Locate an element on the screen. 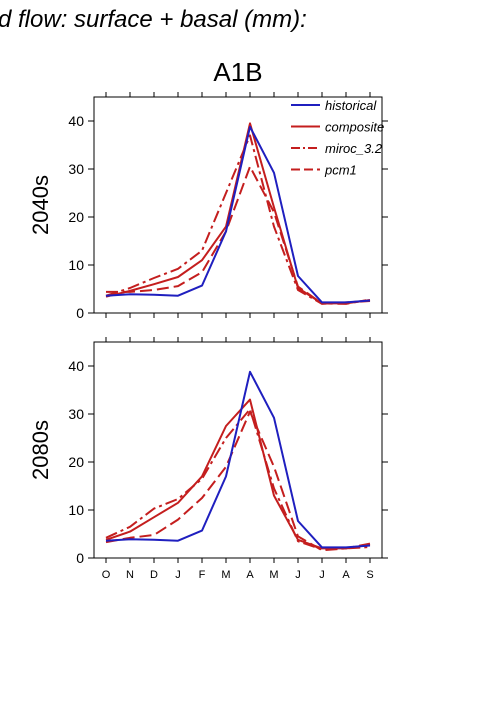 This screenshot has height=709, width=501. scenario-title: A1B is located at coordinates (237, 72).